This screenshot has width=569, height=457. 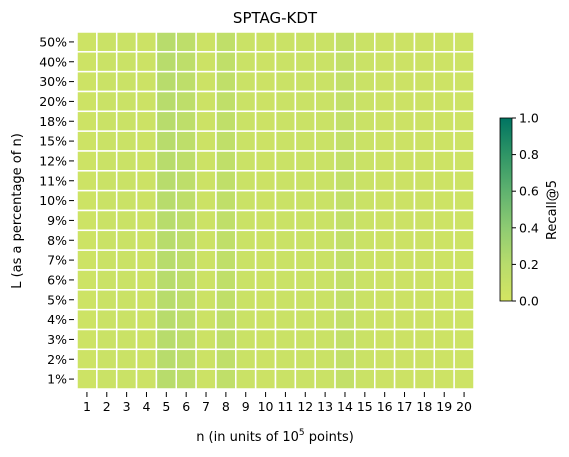 What do you see at coordinates (266, 406) in the screenshot?
I see `x-tick-label: 10` at bounding box center [266, 406].